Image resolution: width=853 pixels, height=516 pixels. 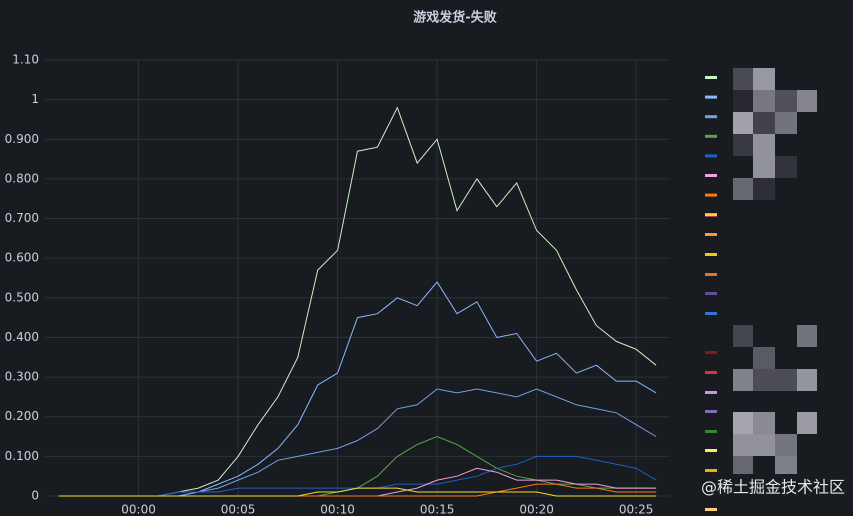 I want to click on x-tick-label: 00:25, so click(x=636, y=509).